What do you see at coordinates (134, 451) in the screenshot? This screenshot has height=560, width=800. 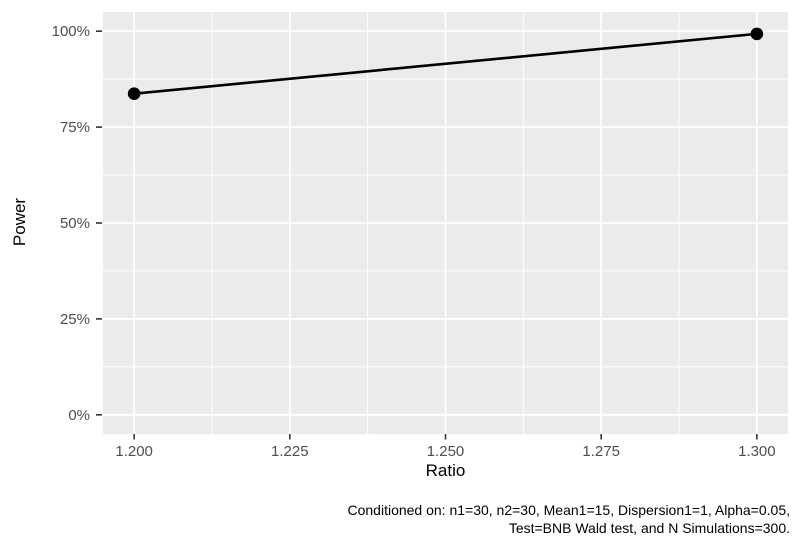 I see `x-tick-label: 1.200` at bounding box center [134, 451].